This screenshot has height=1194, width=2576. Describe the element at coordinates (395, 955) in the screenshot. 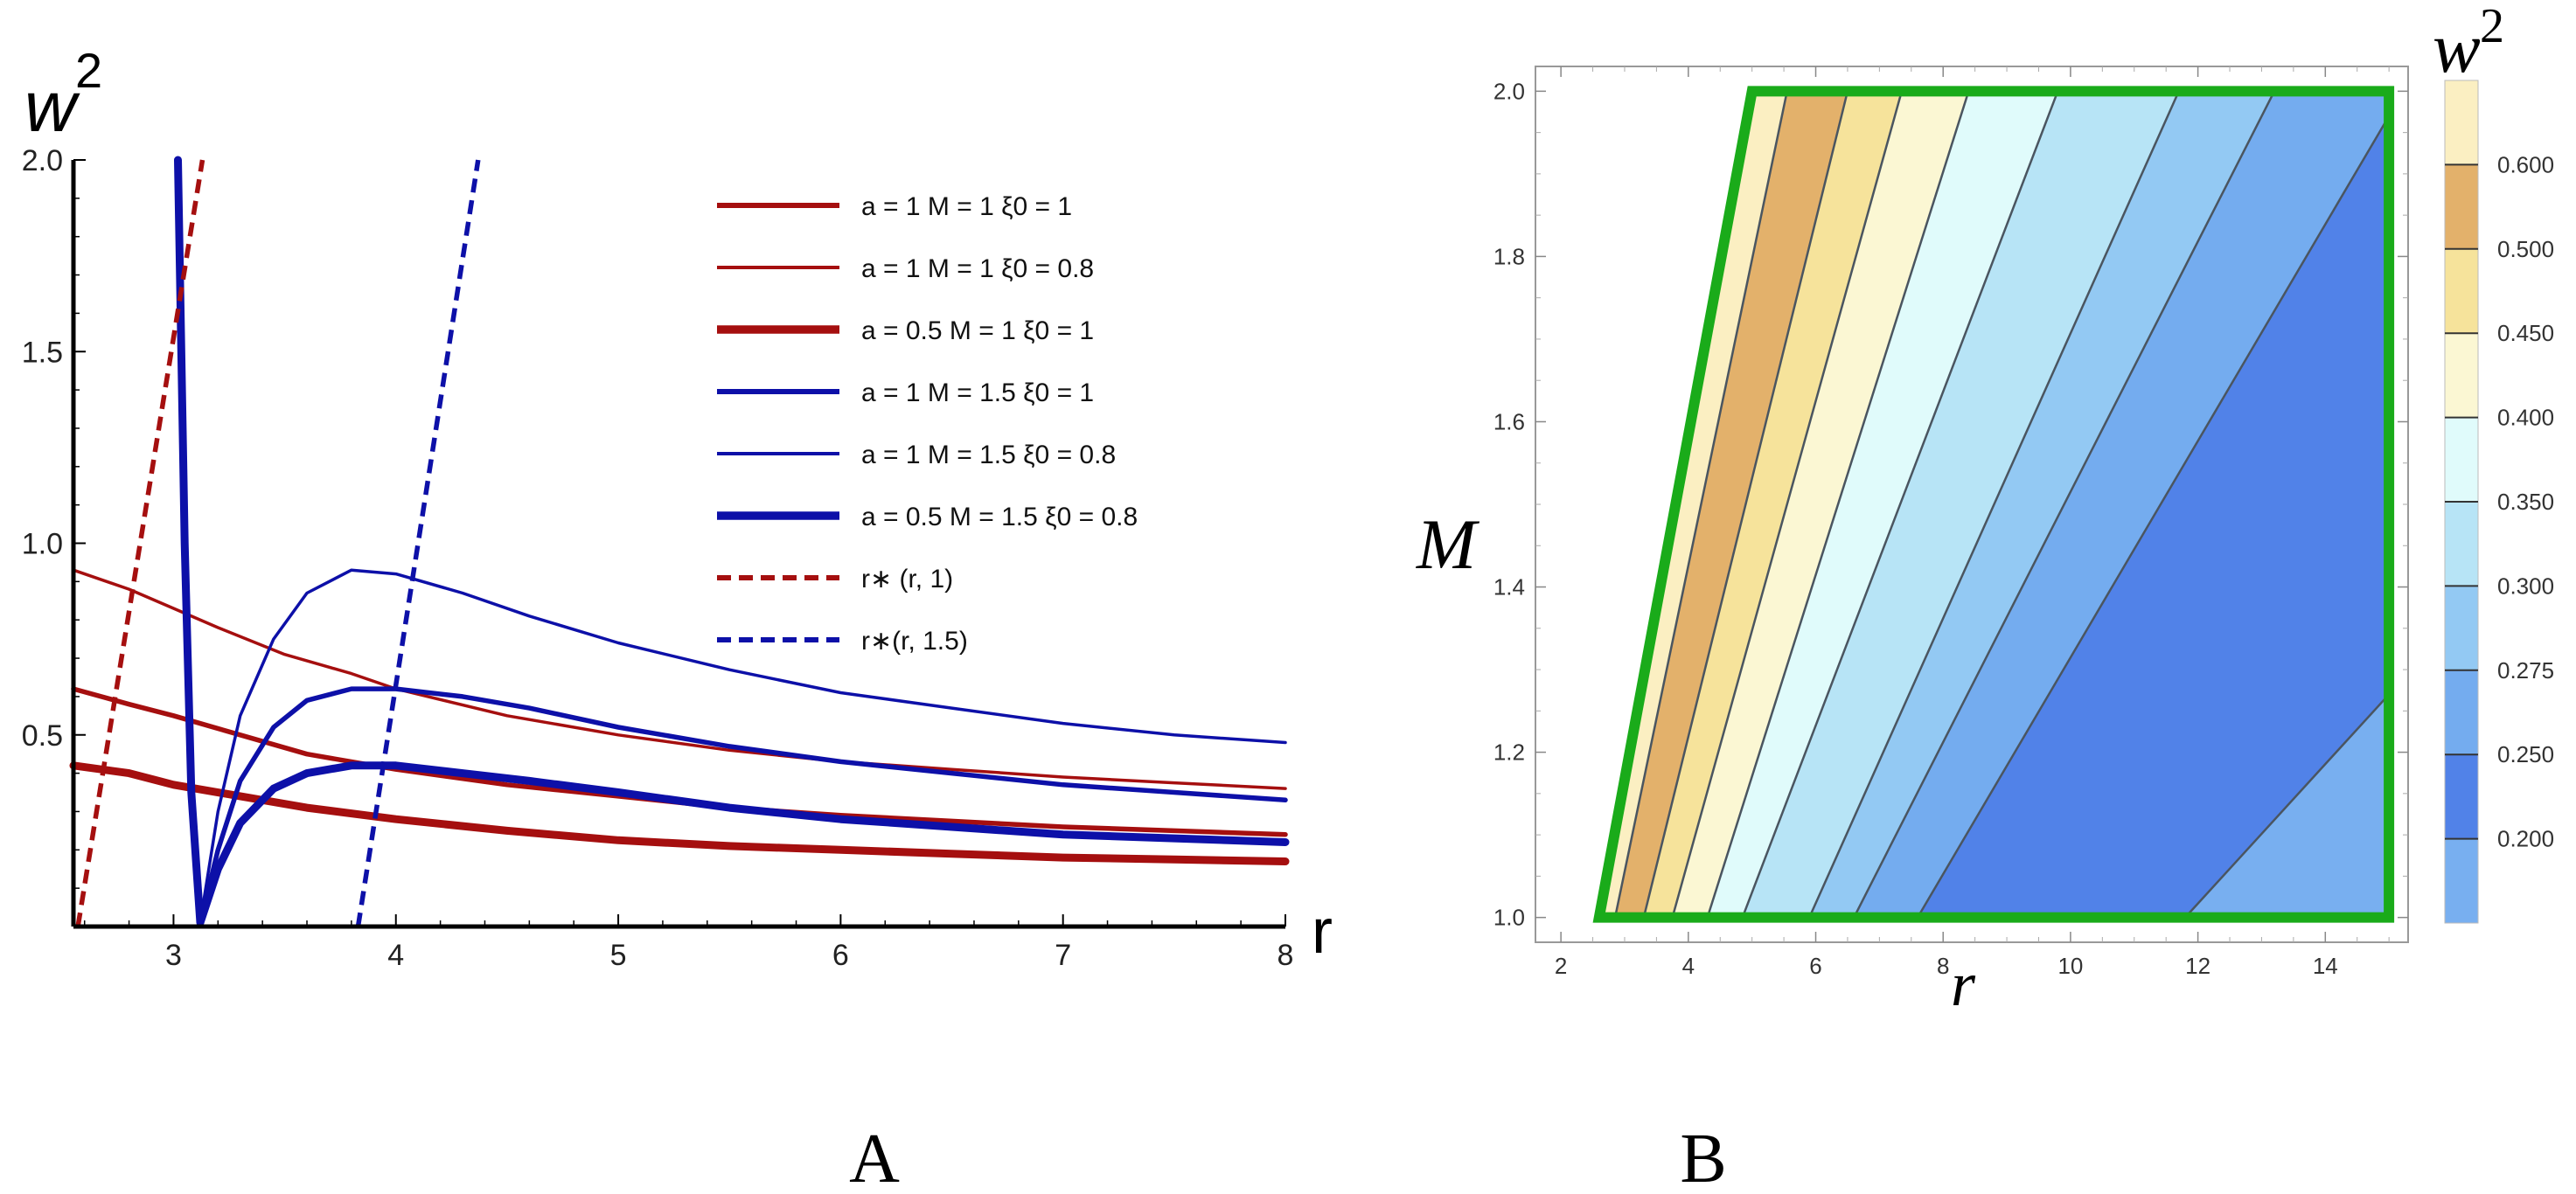

I see `a-x-tick-label-1: 4` at that location.